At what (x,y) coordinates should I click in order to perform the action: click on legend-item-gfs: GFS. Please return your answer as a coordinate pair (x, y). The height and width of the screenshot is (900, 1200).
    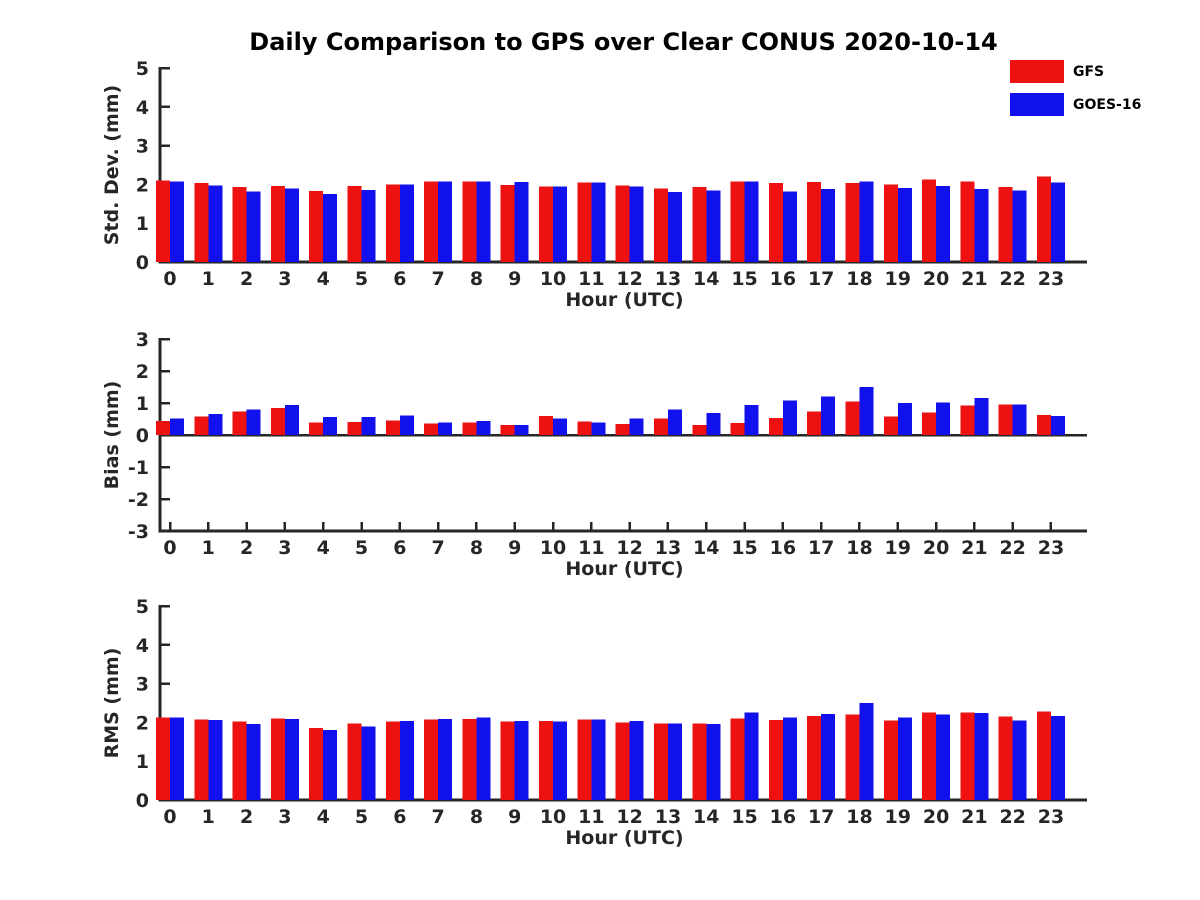
    Looking at the image, I should click on (1075, 71).